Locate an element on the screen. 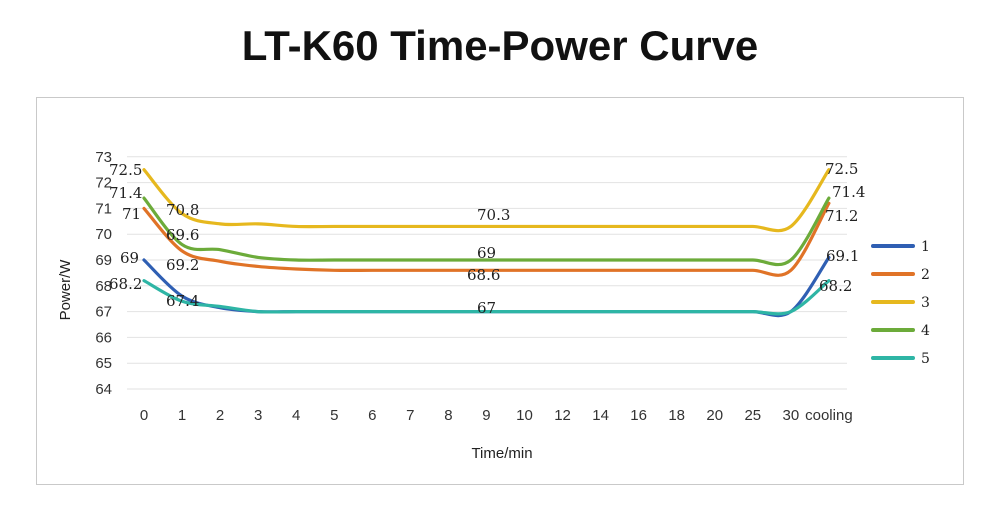  x-tick-label: 10 is located at coordinates (524, 415).